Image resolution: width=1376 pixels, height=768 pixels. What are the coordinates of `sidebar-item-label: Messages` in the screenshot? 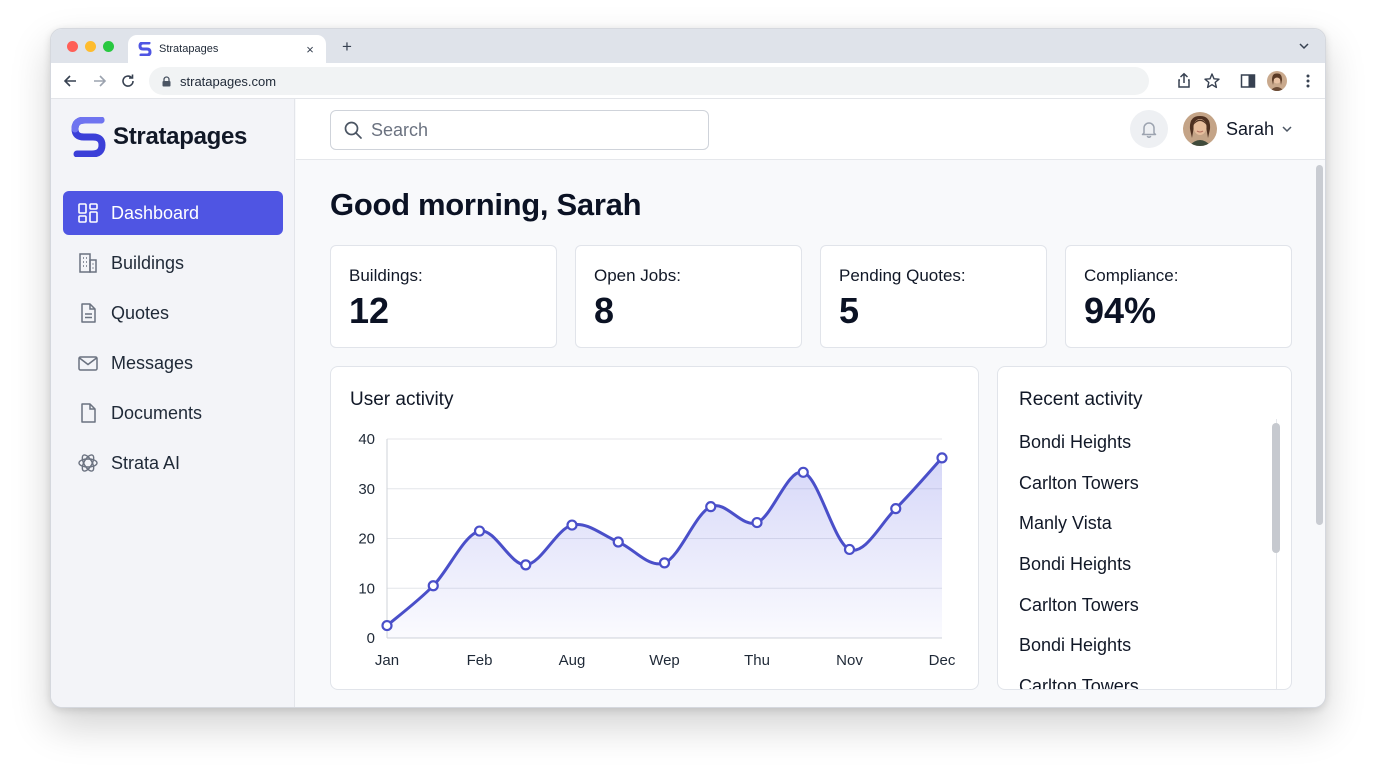 It's located at (152, 362).